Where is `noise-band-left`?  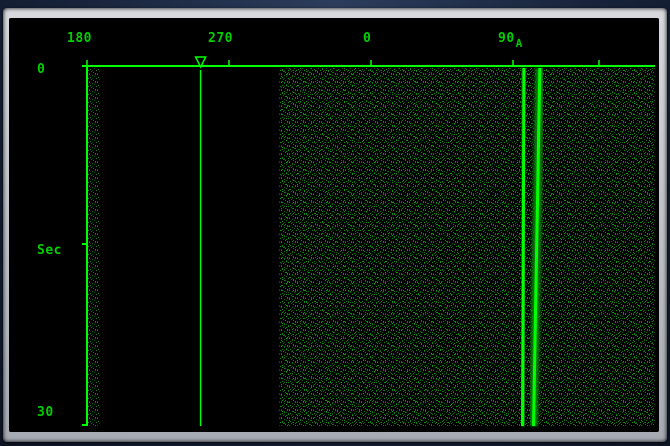
noise-band-left is located at coordinates (93, 247).